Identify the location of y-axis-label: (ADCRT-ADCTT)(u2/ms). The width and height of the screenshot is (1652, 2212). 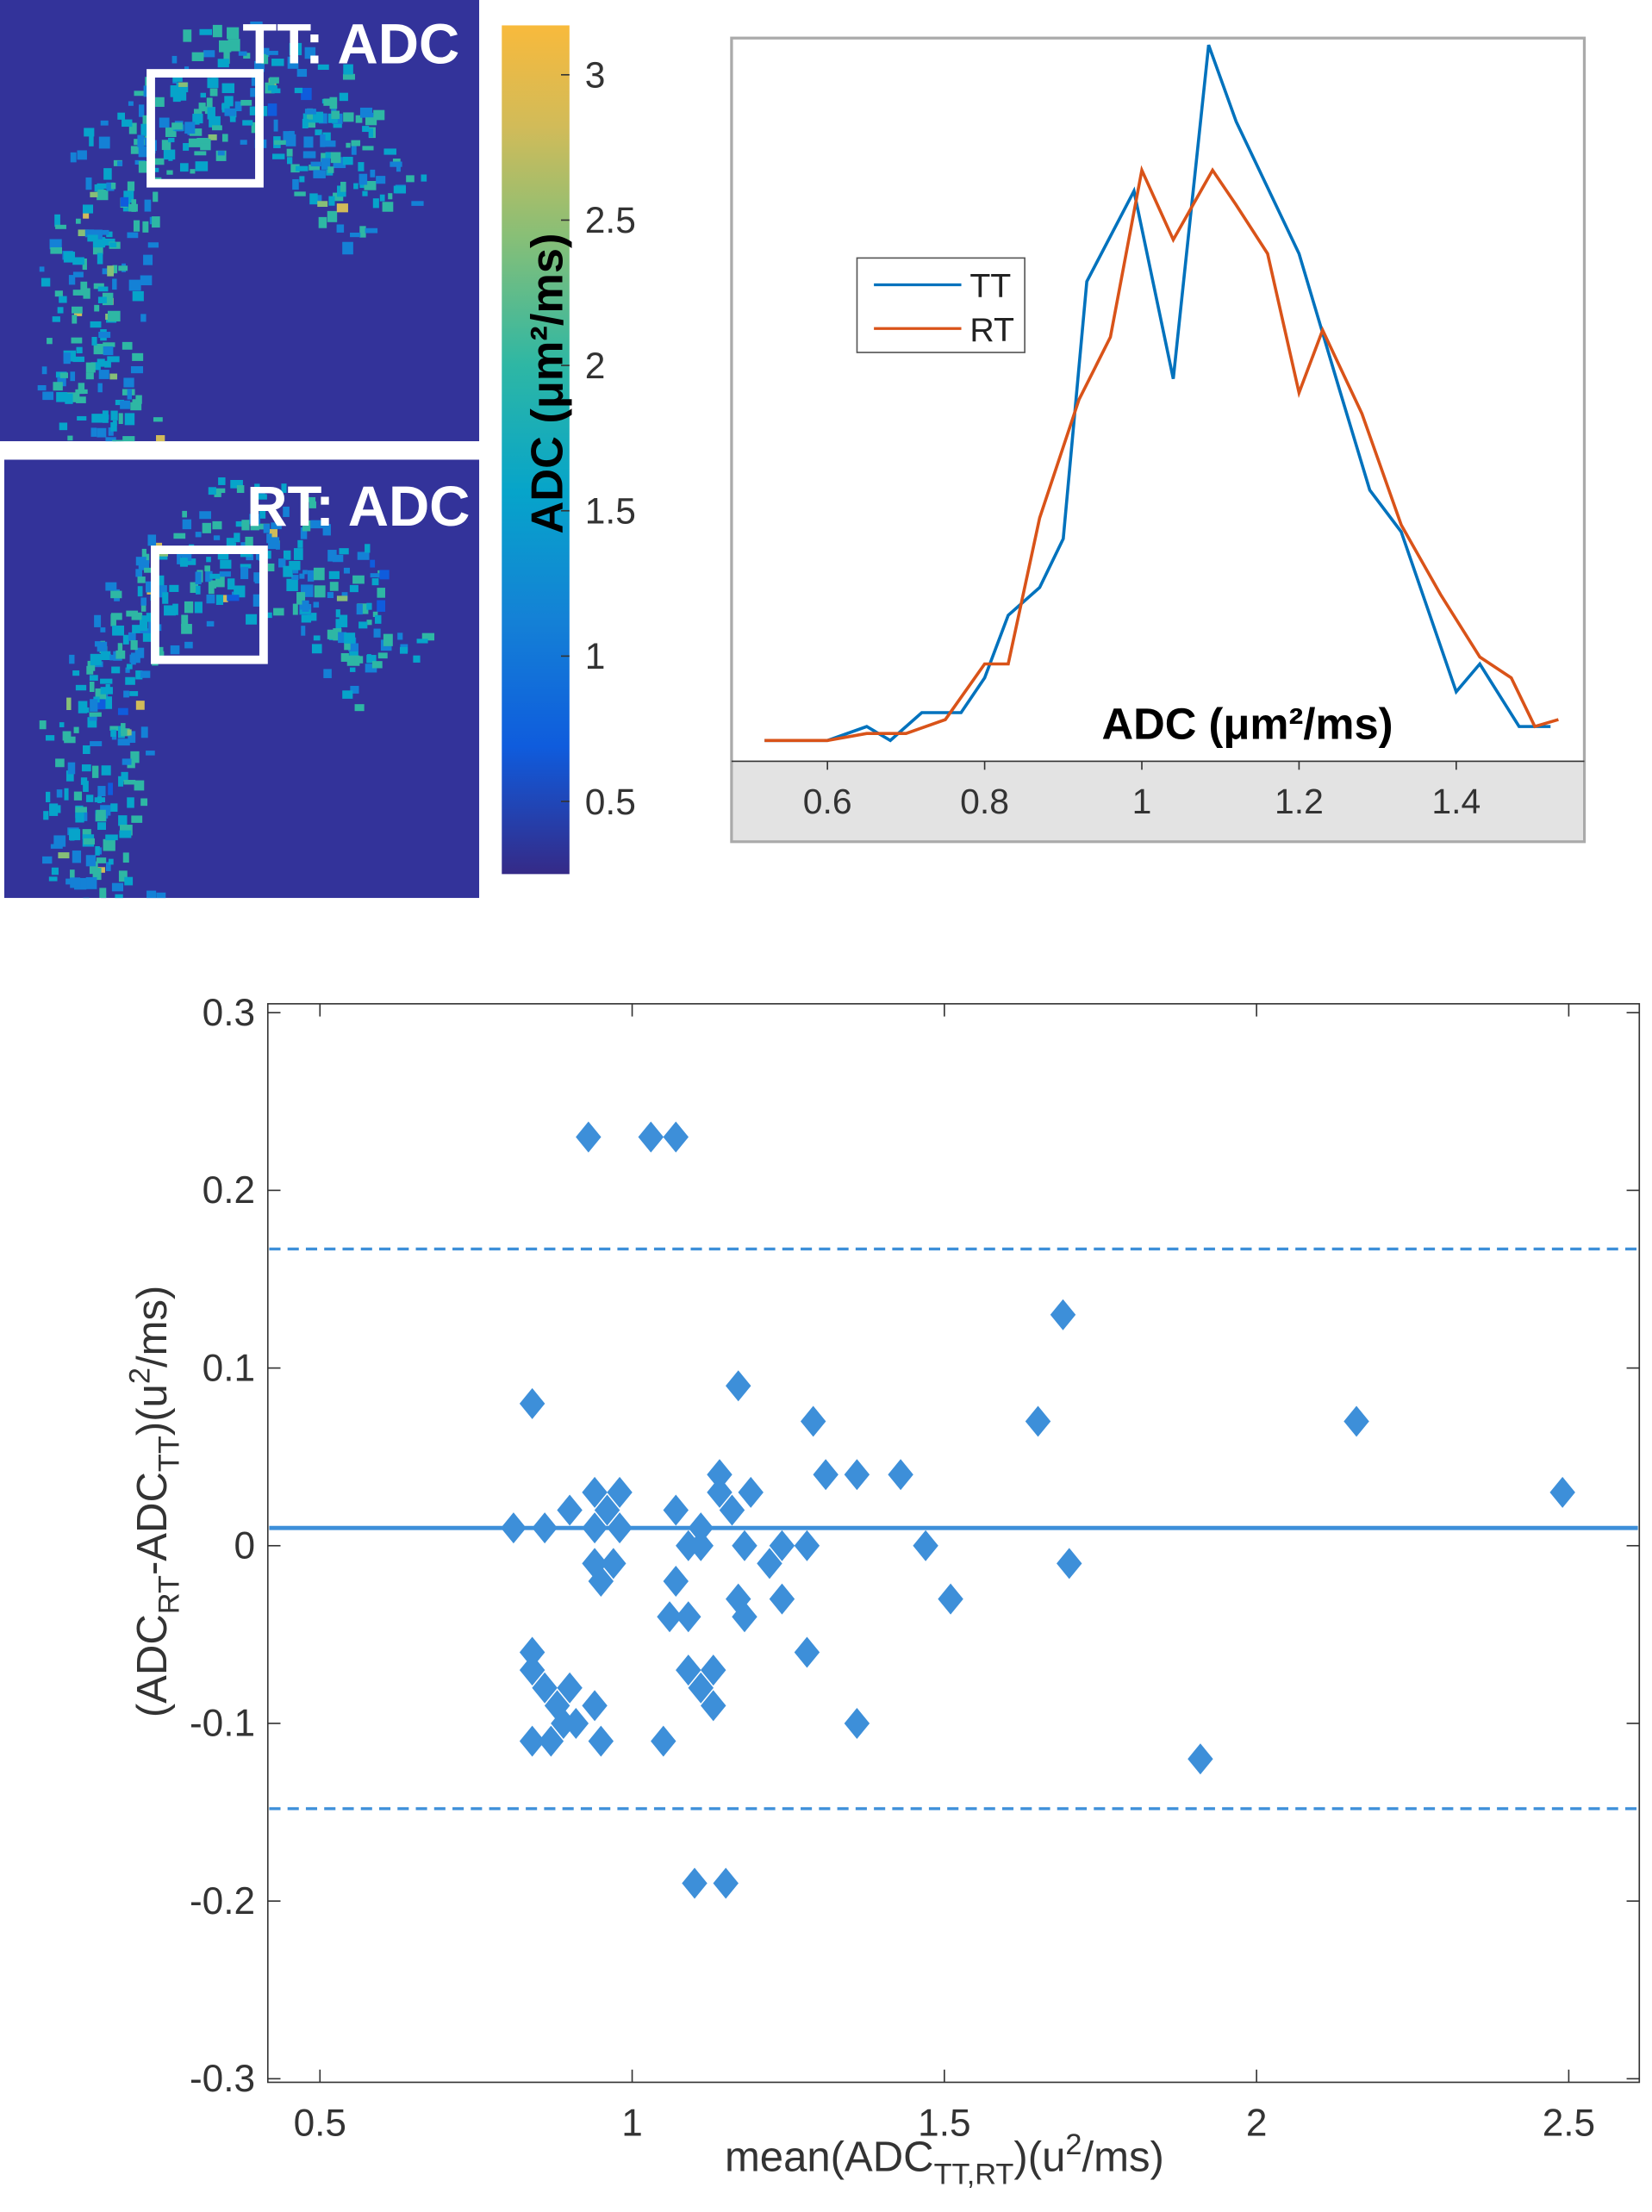
(154, 1502).